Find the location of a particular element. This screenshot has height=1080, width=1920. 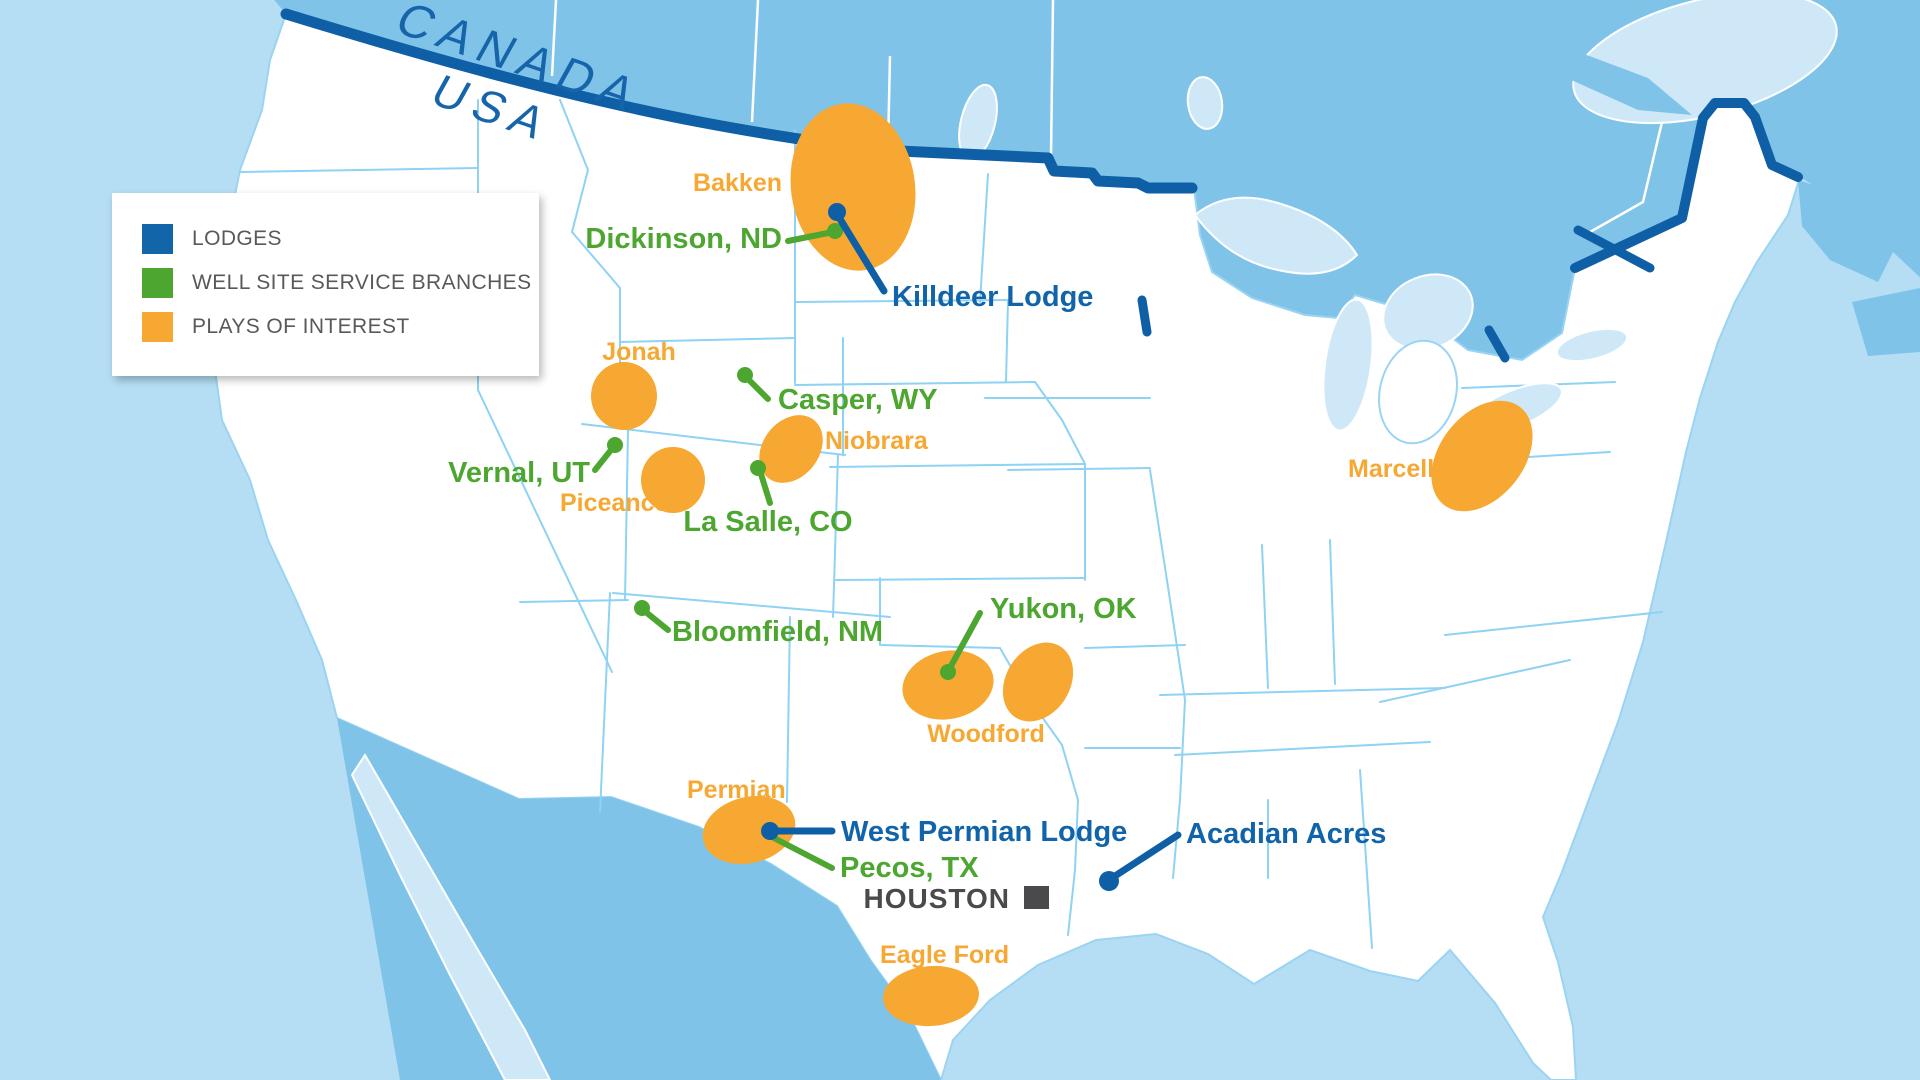

branch-la-salle: La Salle, CO is located at coordinates (768, 499).